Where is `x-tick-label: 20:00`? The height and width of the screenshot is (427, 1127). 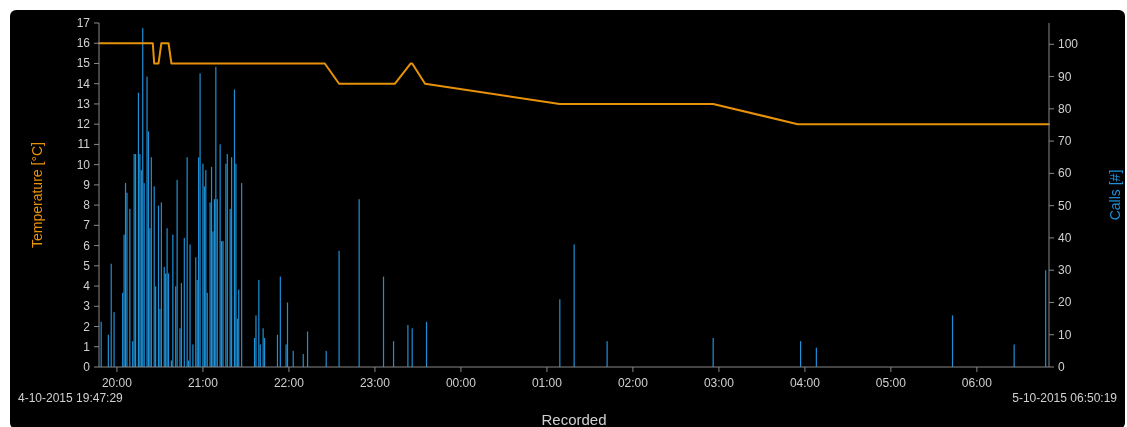
x-tick-label: 20:00 is located at coordinates (117, 383).